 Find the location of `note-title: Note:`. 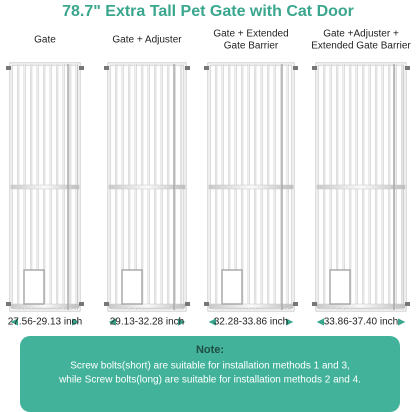

note-title: Note: is located at coordinates (210, 350).